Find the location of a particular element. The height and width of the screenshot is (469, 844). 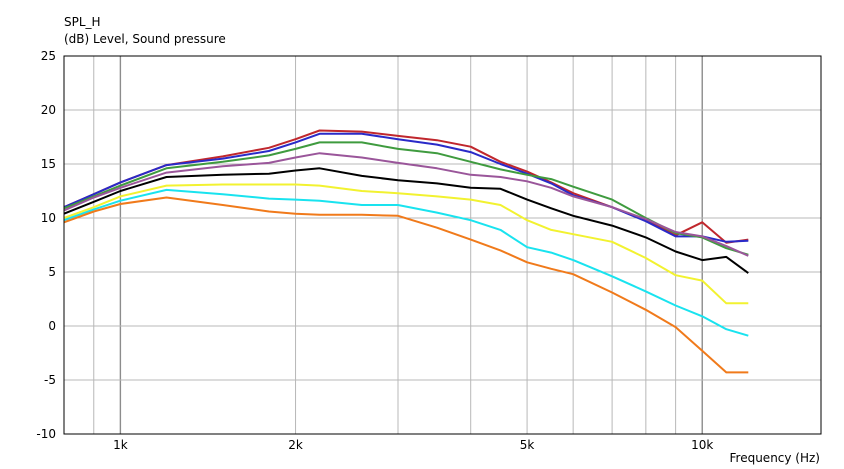

y-tick-labels: 25 20 15 10 5 0 -5 -10 is located at coordinates (46, 245).